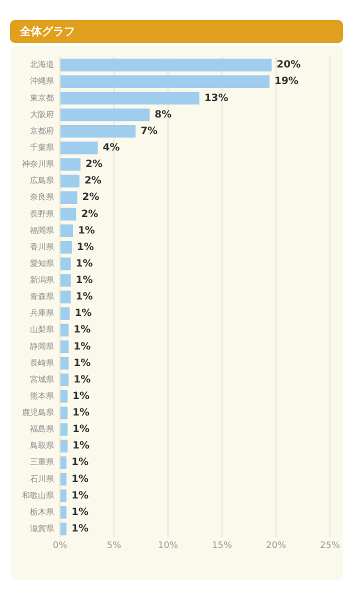 This screenshot has width=351, height=590. I want to click on y-tick-label: 長野県, so click(42, 213).